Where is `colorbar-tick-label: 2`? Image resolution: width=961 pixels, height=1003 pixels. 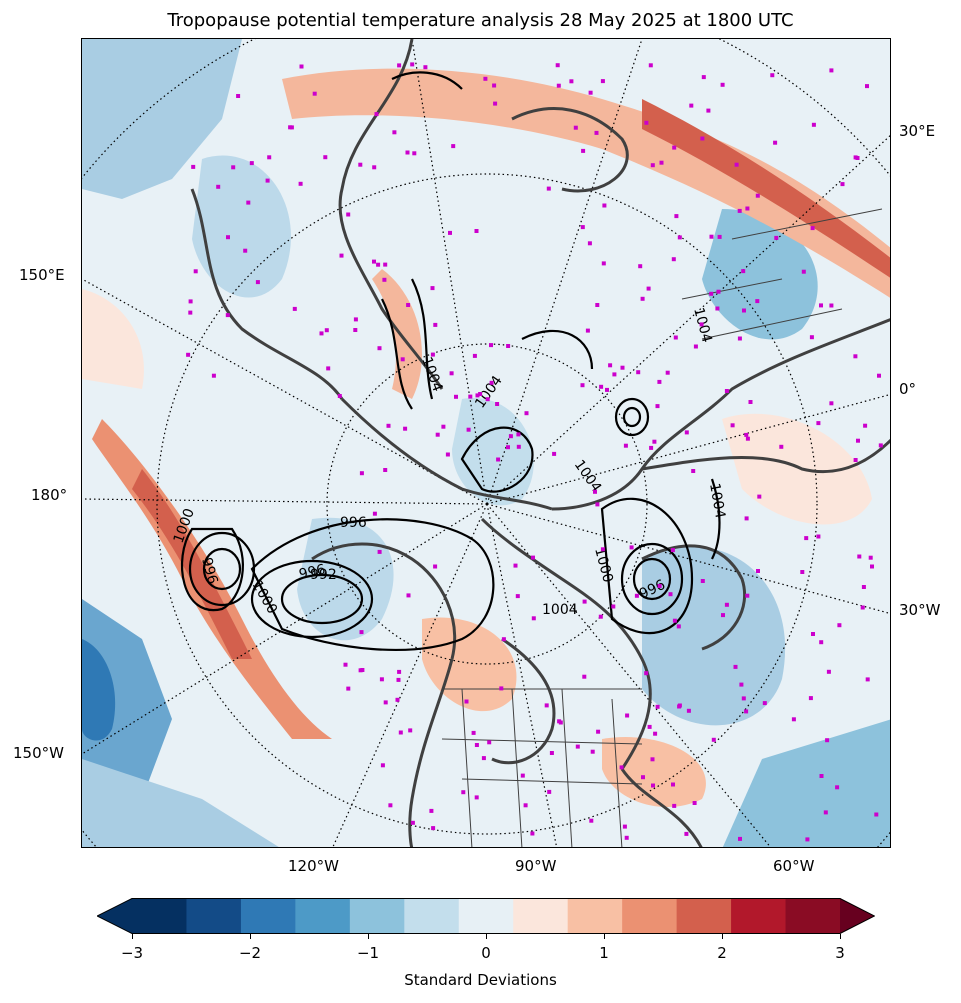
colorbar-tick-label: 2 is located at coordinates (722, 953).